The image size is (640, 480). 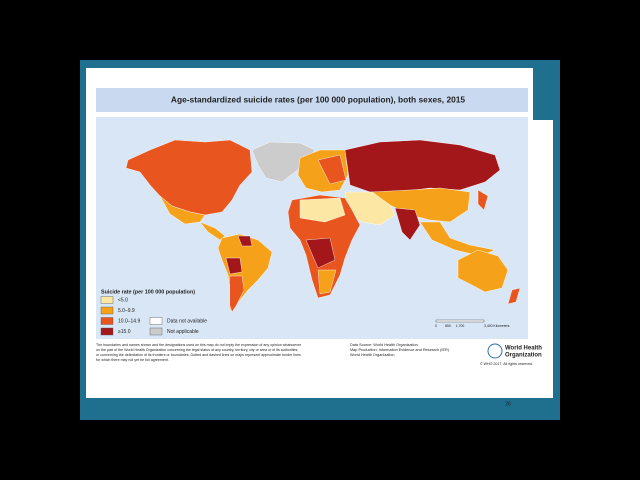 What do you see at coordinates (129, 321) in the screenshot?
I see `legend-label: 10.0–14.9` at bounding box center [129, 321].